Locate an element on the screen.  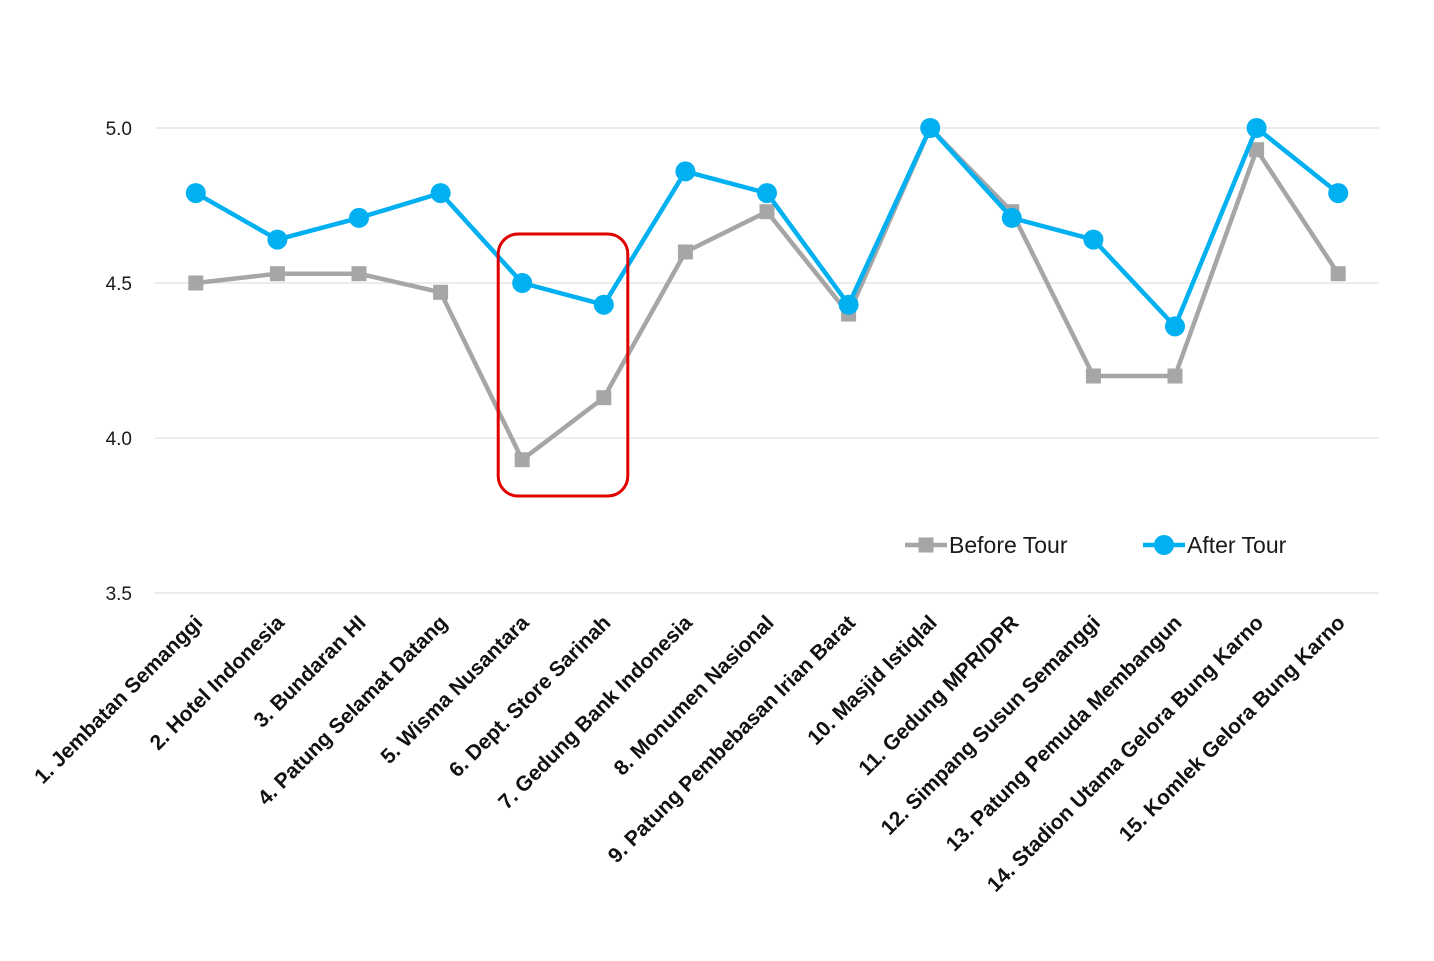
legend-item-before-tour: Before Tour is located at coordinates (986, 545).